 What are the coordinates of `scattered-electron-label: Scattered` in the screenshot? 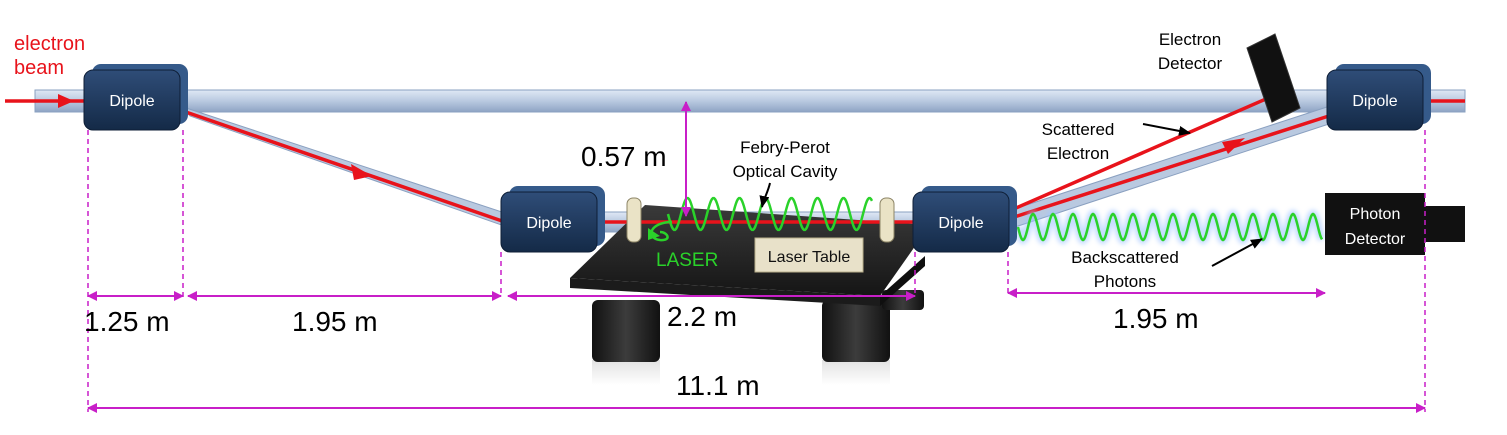 It's located at (1078, 129).